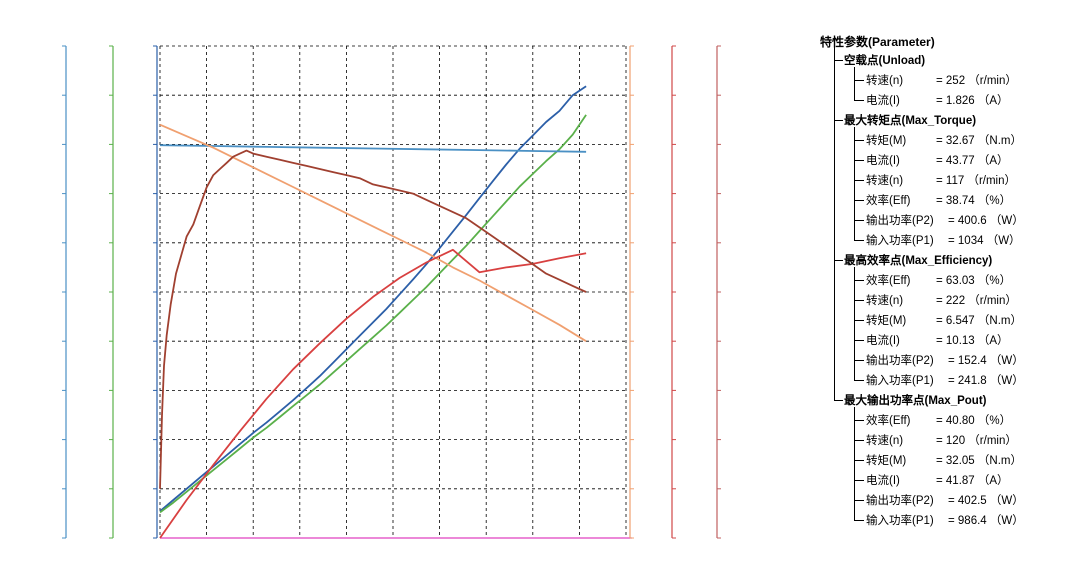 This screenshot has width=1080, height=576. Describe the element at coordinates (834, 223) in the screenshot. I see `tree-trunk-line` at that location.